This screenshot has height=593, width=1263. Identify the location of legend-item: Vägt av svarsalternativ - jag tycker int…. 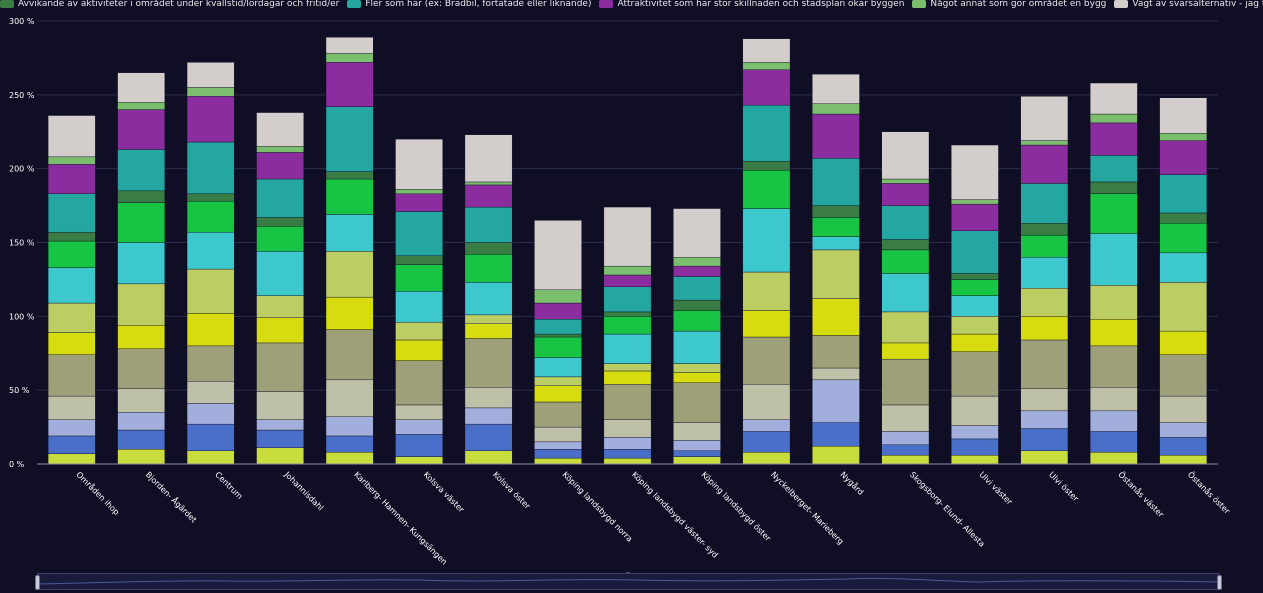
(1188, 4).